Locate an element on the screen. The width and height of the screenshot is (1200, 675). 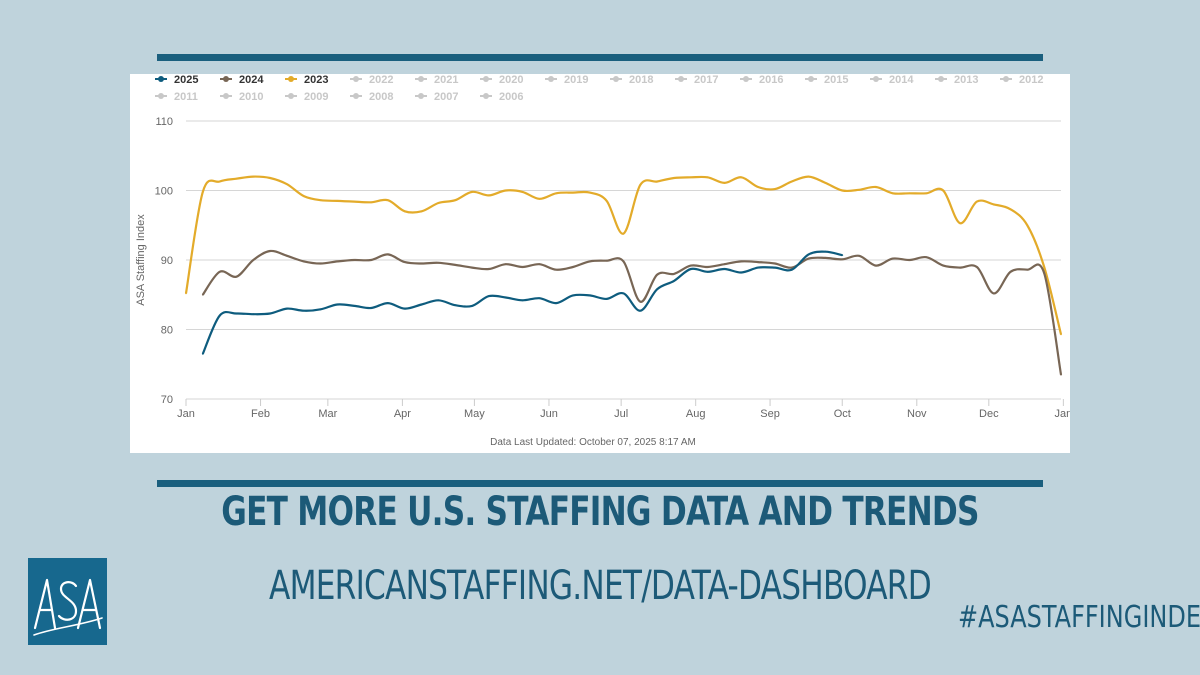
legend-item-2019: 2019 is located at coordinates (566, 80).